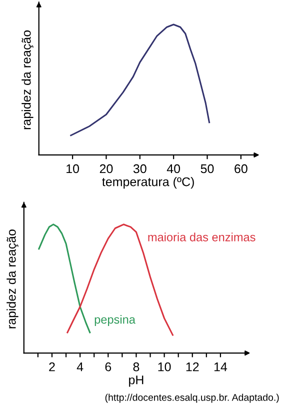 This screenshot has height=411, width=288. What do you see at coordinates (80, 367) in the screenshot?
I see `x-tick-label: 4` at bounding box center [80, 367].